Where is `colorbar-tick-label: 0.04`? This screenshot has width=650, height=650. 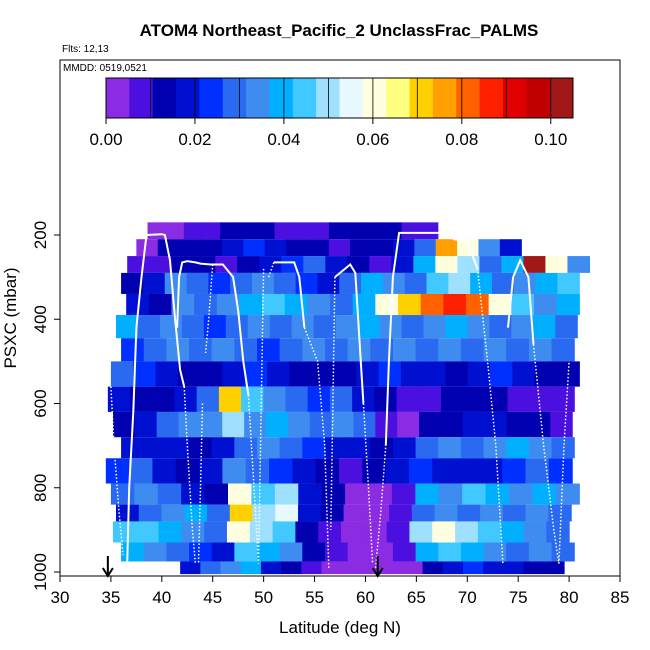 colorbar-tick-label: 0.04 is located at coordinates (283, 139).